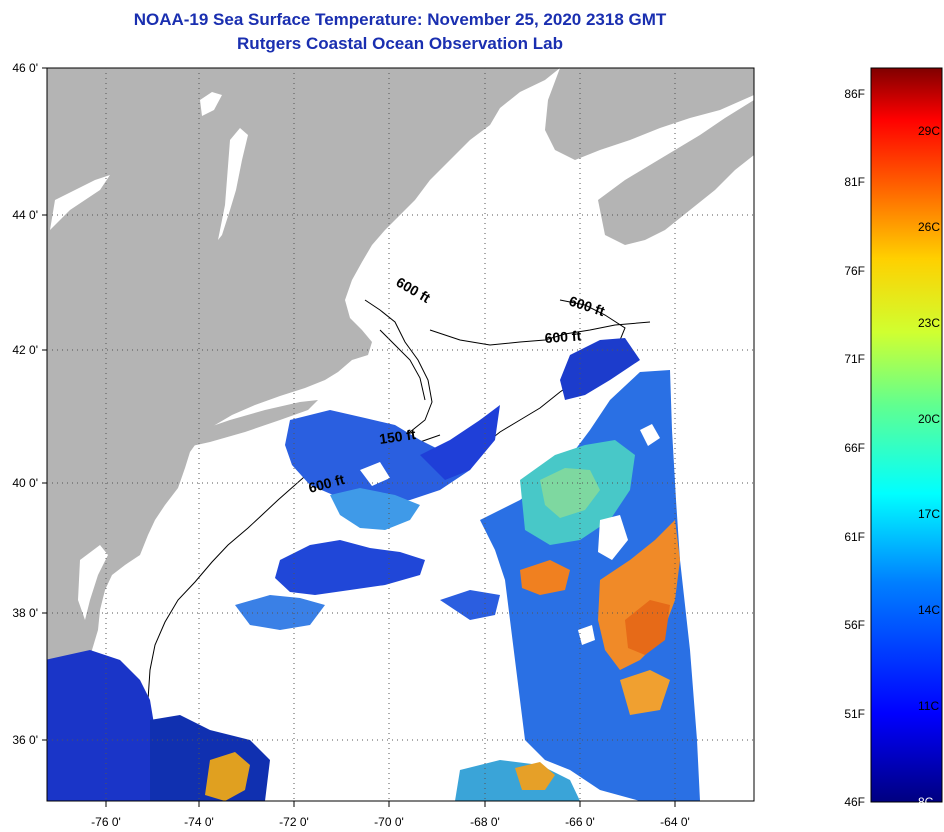 This screenshot has height=832, width=944. What do you see at coordinates (25, 613) in the screenshot?
I see `lat-label: 38 0'` at bounding box center [25, 613].